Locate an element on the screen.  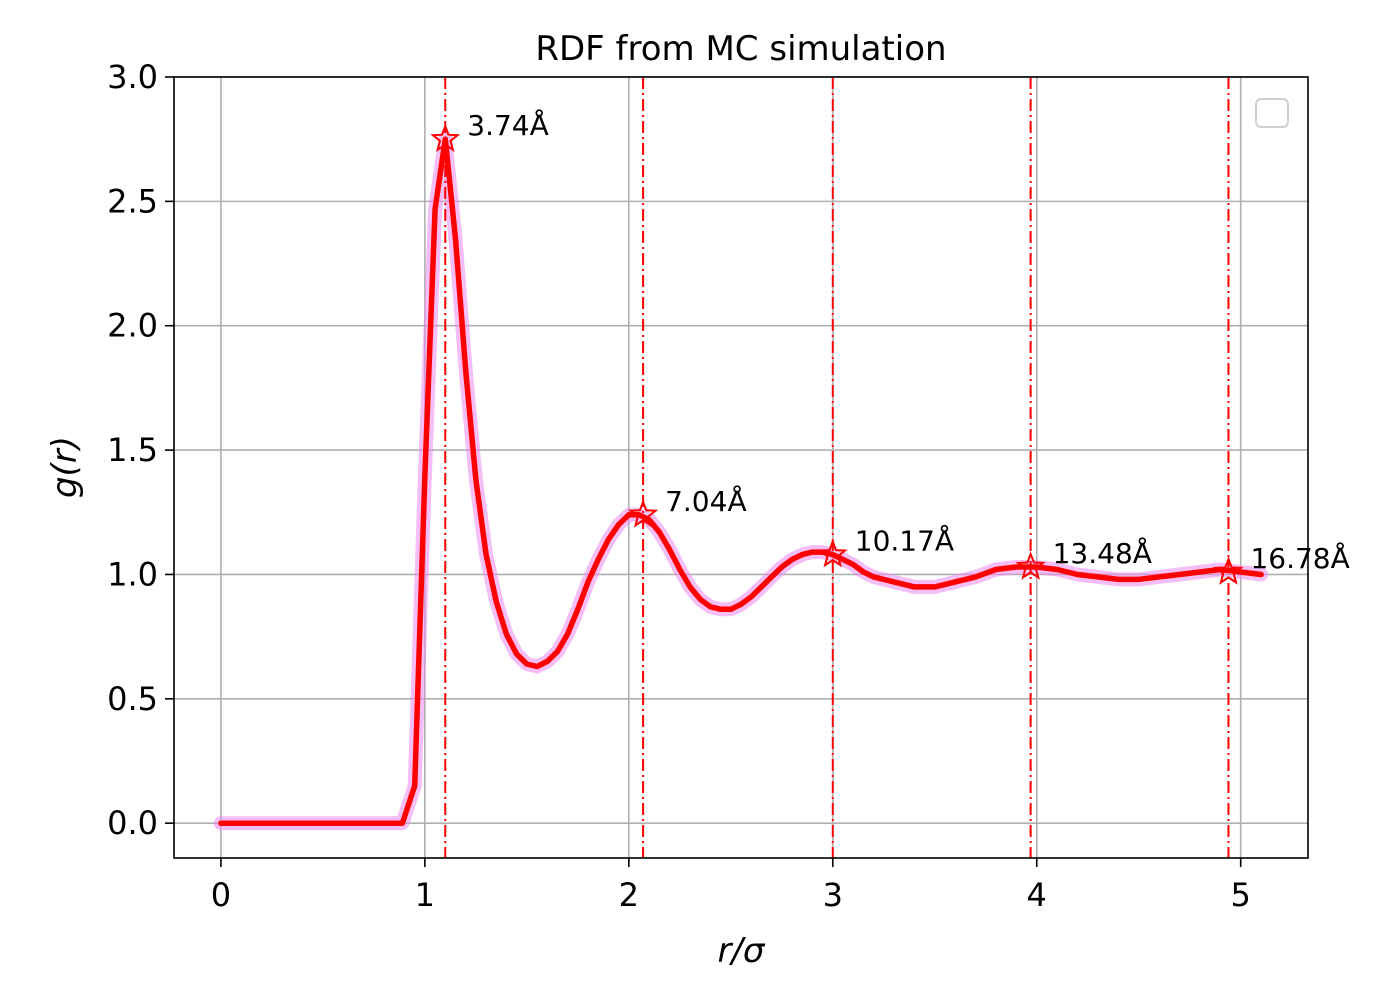
peak-label: 13.48Å is located at coordinates (1102, 553).